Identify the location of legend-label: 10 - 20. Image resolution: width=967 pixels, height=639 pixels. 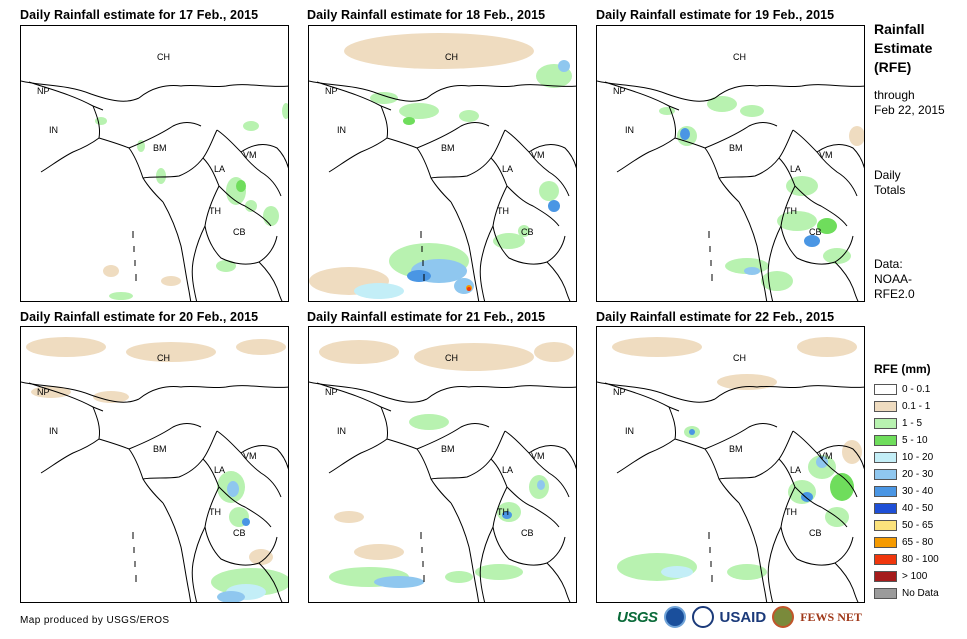
(918, 457).